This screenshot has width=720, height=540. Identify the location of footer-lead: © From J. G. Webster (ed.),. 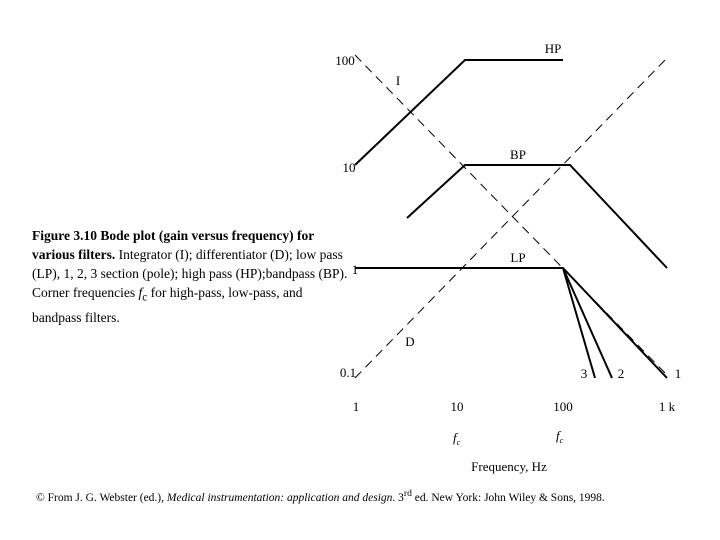
(101, 497).